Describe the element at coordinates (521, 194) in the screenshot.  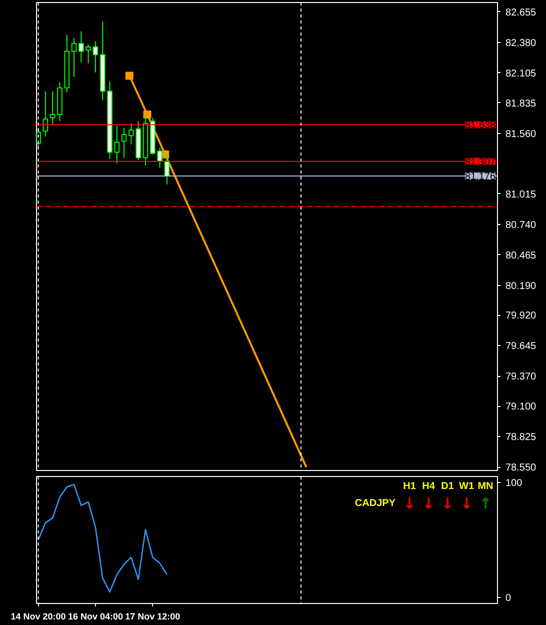
I see `y-tick-label: 81.015` at that location.